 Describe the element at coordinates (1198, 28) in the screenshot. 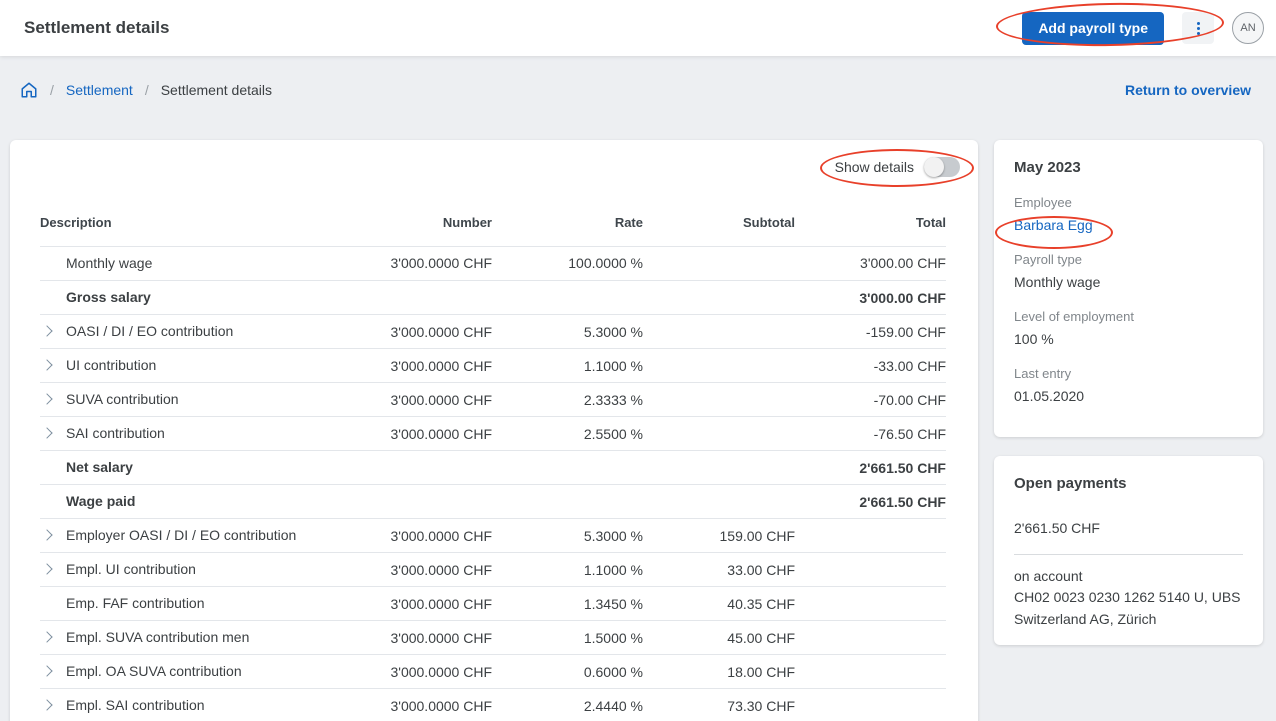

I see `kebab-menu-icon` at that location.